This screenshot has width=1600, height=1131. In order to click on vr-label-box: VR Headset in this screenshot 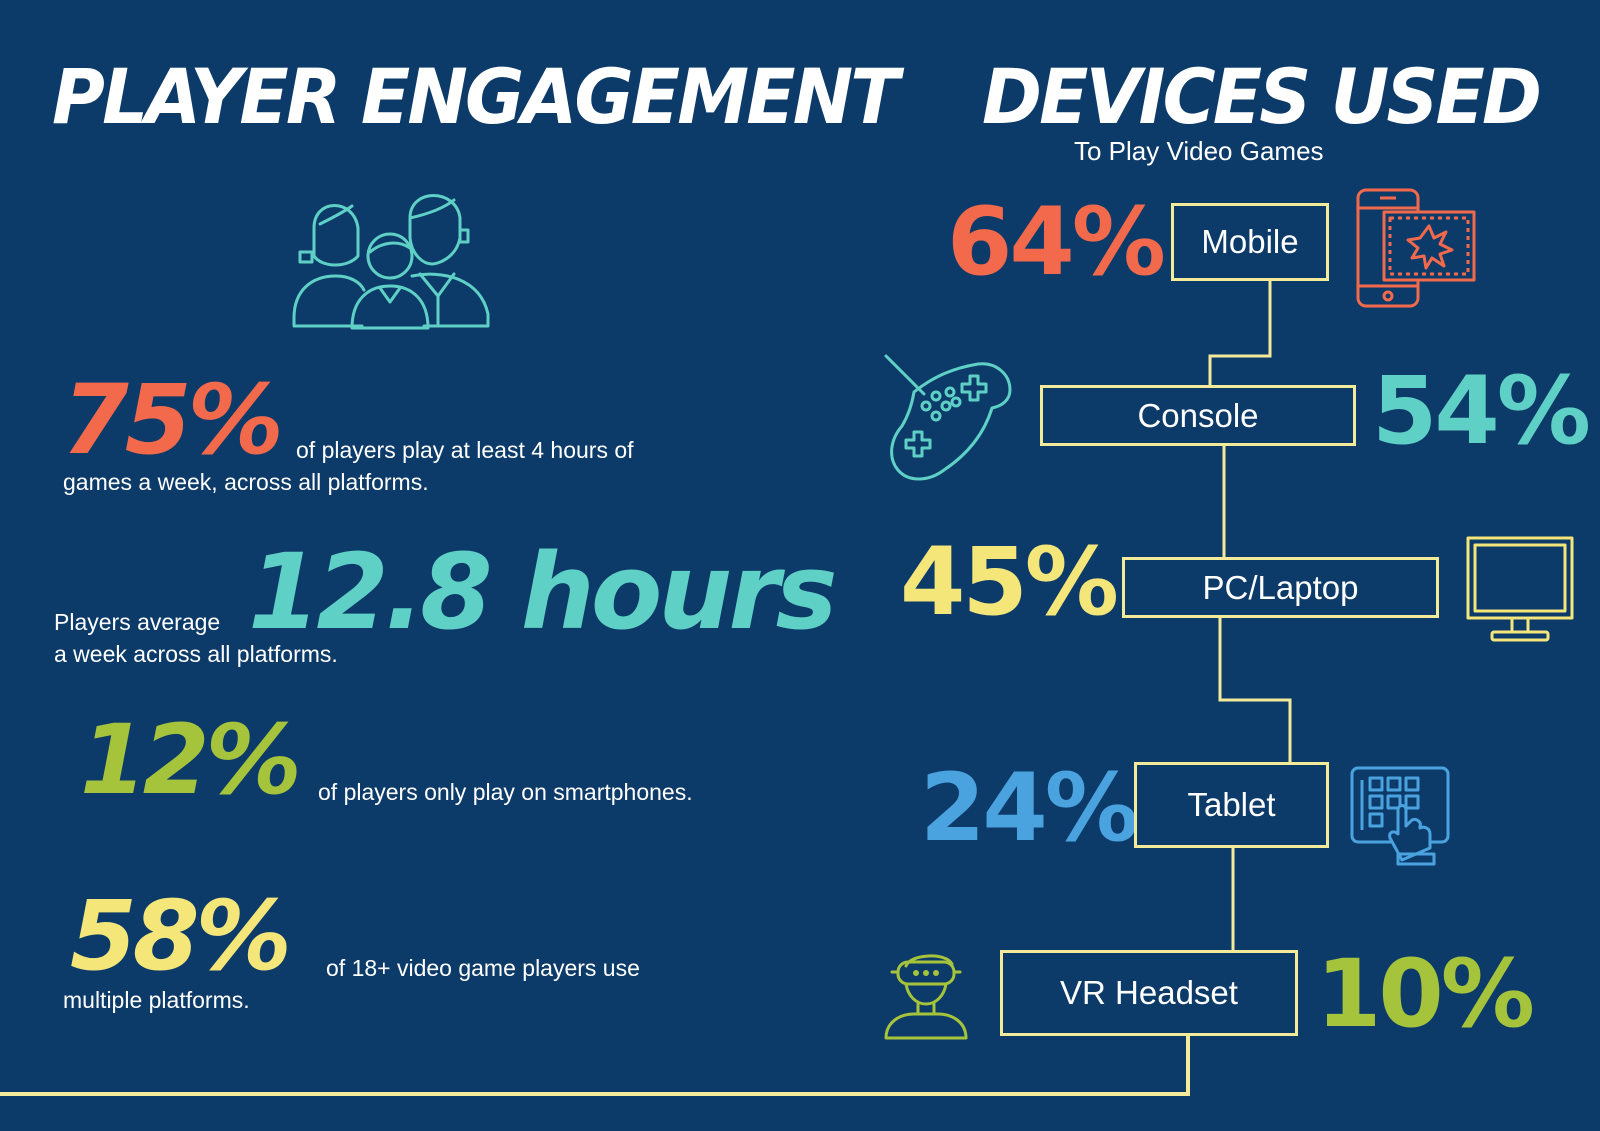, I will do `click(1149, 993)`.